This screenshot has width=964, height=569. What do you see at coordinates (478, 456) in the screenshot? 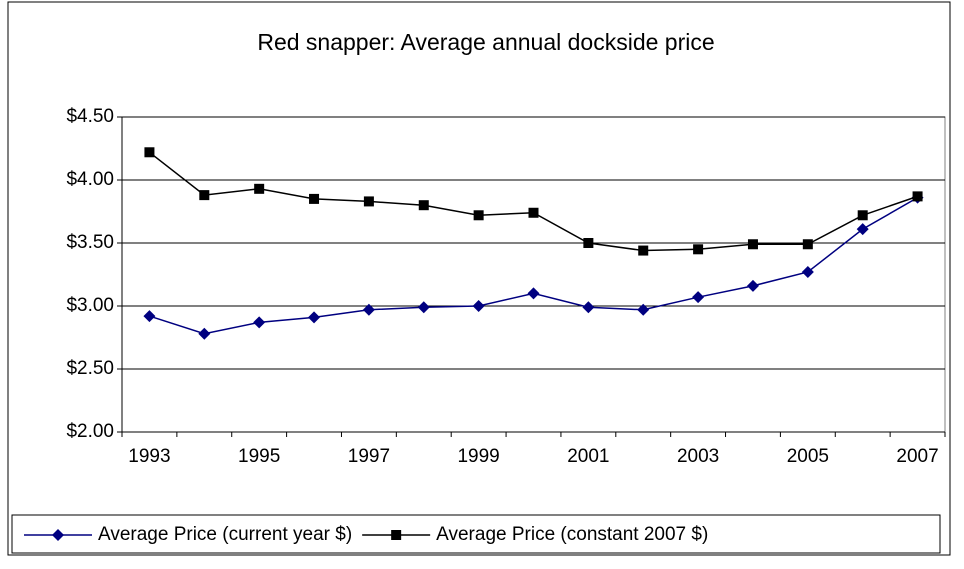
I see `x-tick-label: 1999` at bounding box center [478, 456].